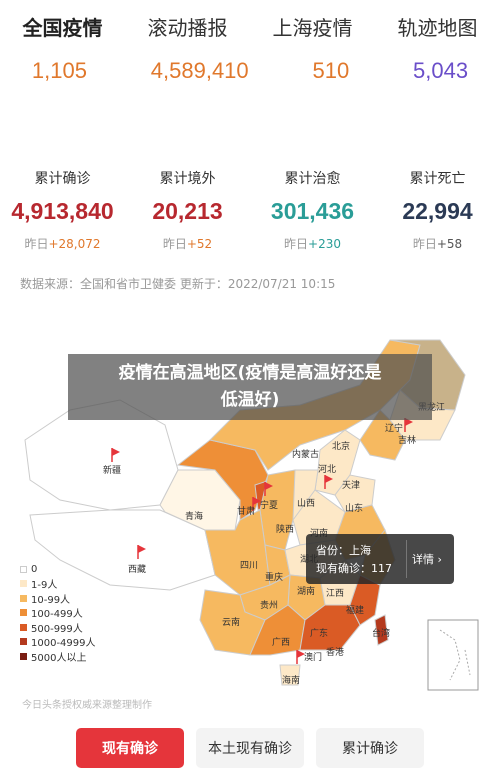  I want to click on tooltip-province: 省份：上海, so click(343, 550).